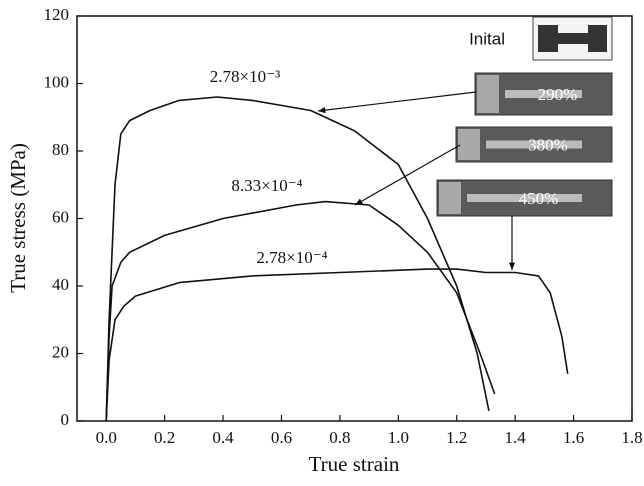 This screenshot has height=486, width=644. Describe the element at coordinates (60, 351) in the screenshot. I see `y-tick-label: 20` at that location.